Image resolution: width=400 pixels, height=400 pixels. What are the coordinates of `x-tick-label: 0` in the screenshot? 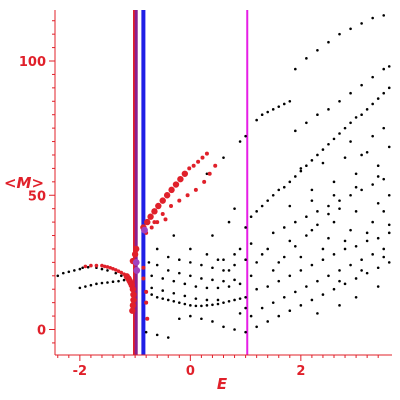 It's located at (190, 371).